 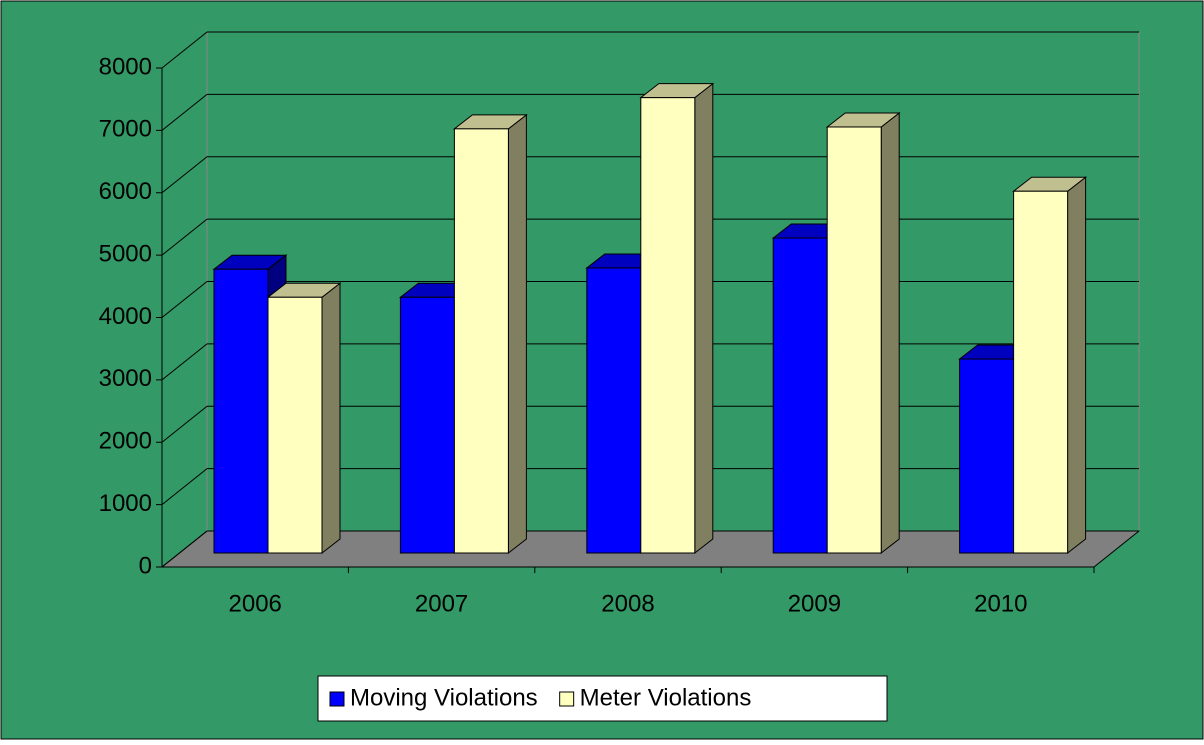 I want to click on y-tick-label: 6000, so click(x=125, y=191).